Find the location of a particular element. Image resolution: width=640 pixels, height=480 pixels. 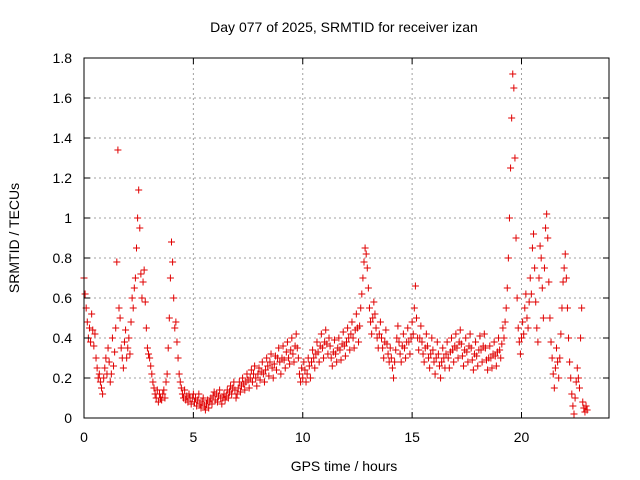

x-axis-label: GPS time / hours is located at coordinates (344, 466).